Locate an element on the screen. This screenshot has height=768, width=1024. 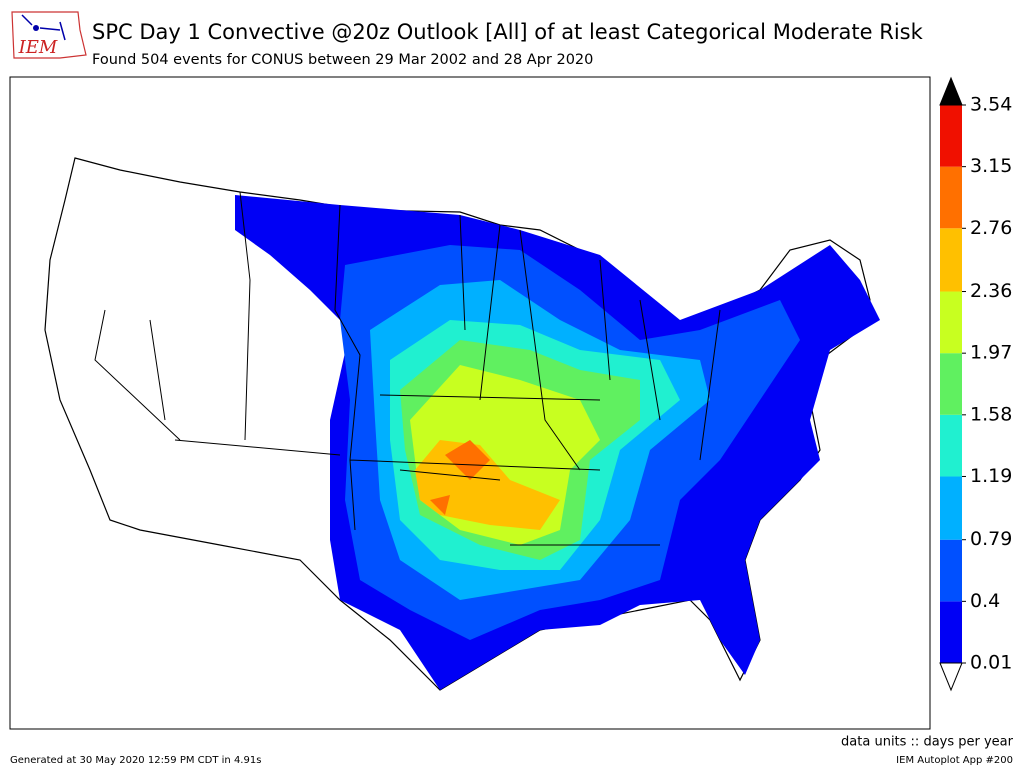
colorbar-tick-label: 0.01 is located at coordinates (991, 663).